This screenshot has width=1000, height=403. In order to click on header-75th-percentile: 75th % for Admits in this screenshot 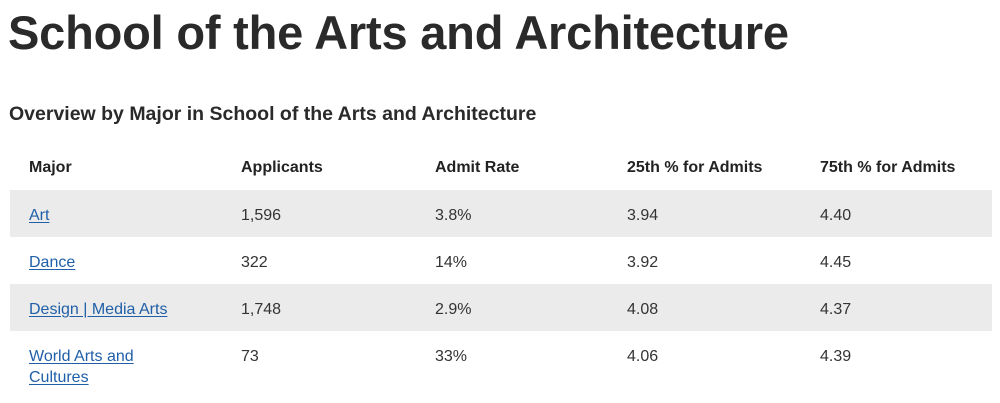, I will do `click(888, 167)`.